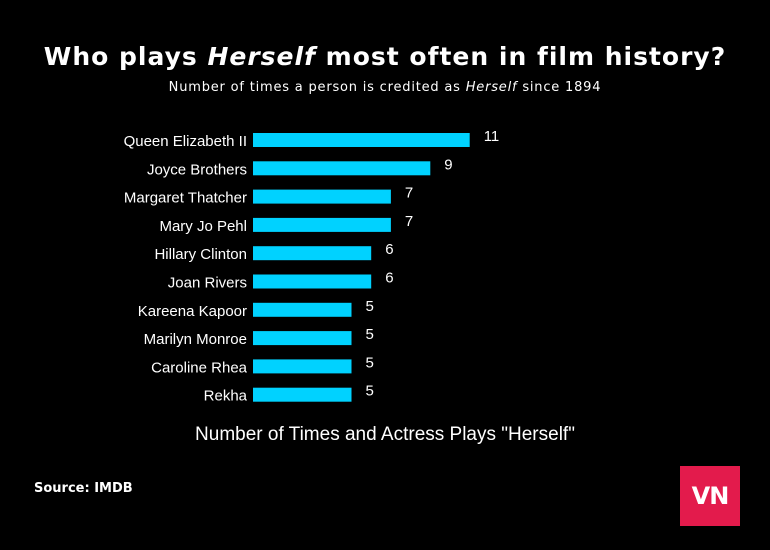 The height and width of the screenshot is (550, 770). Describe the element at coordinates (448, 164) in the screenshot. I see `value-label: 9` at that location.